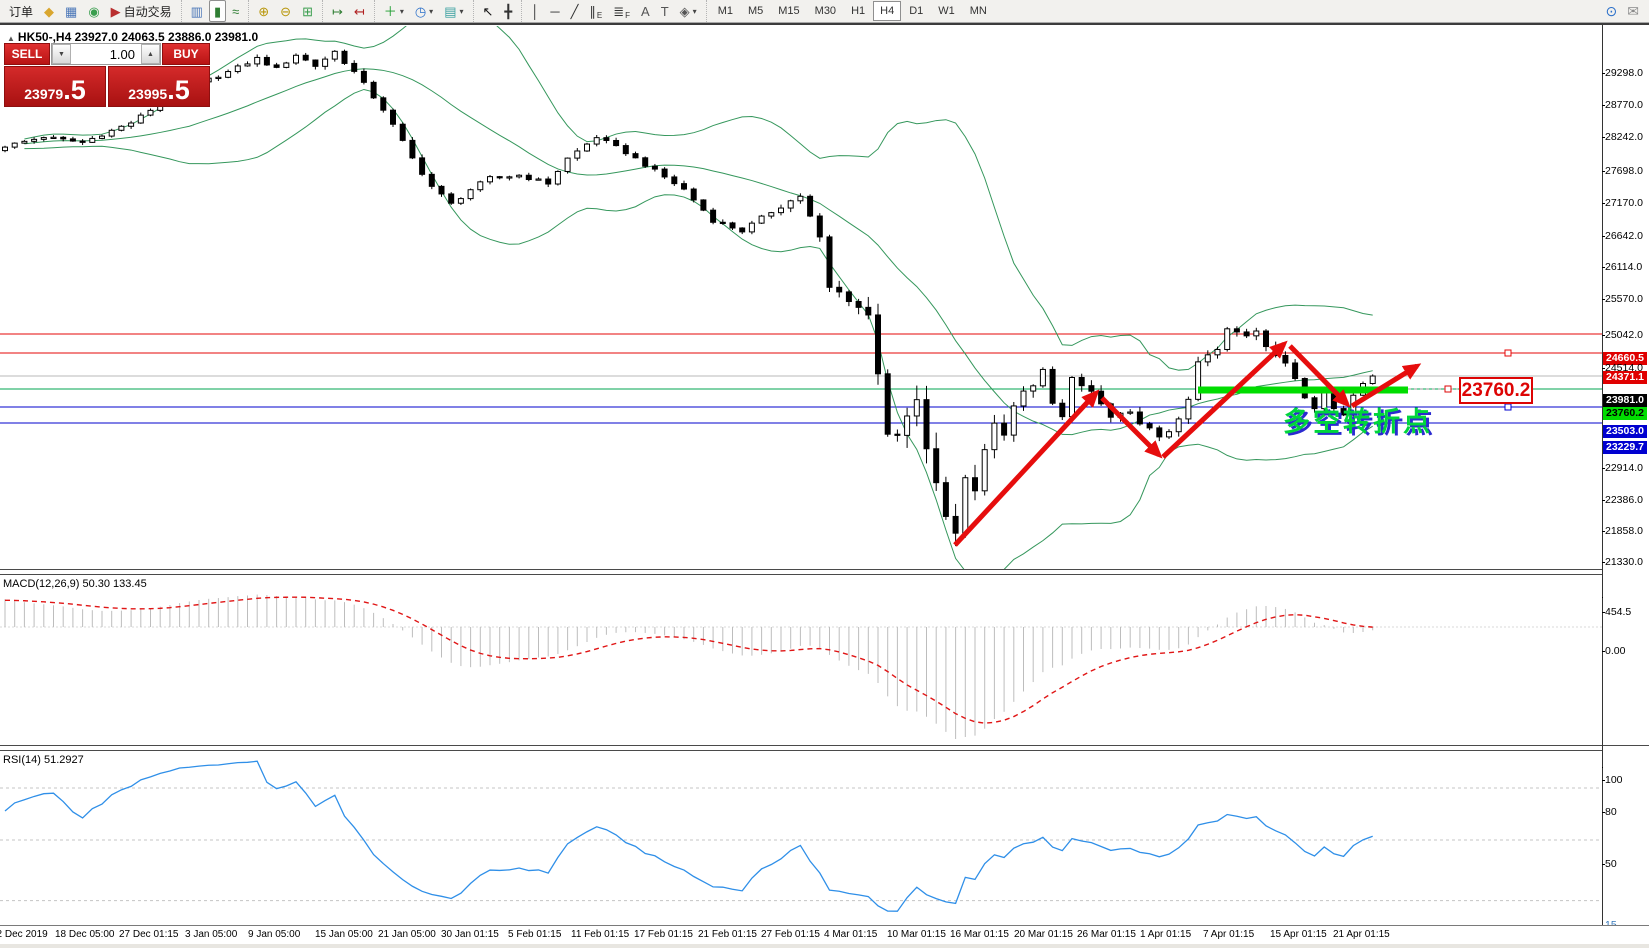  Describe the element at coordinates (61, 54) in the screenshot. I see `volume-decrease-button: ▼` at that location.